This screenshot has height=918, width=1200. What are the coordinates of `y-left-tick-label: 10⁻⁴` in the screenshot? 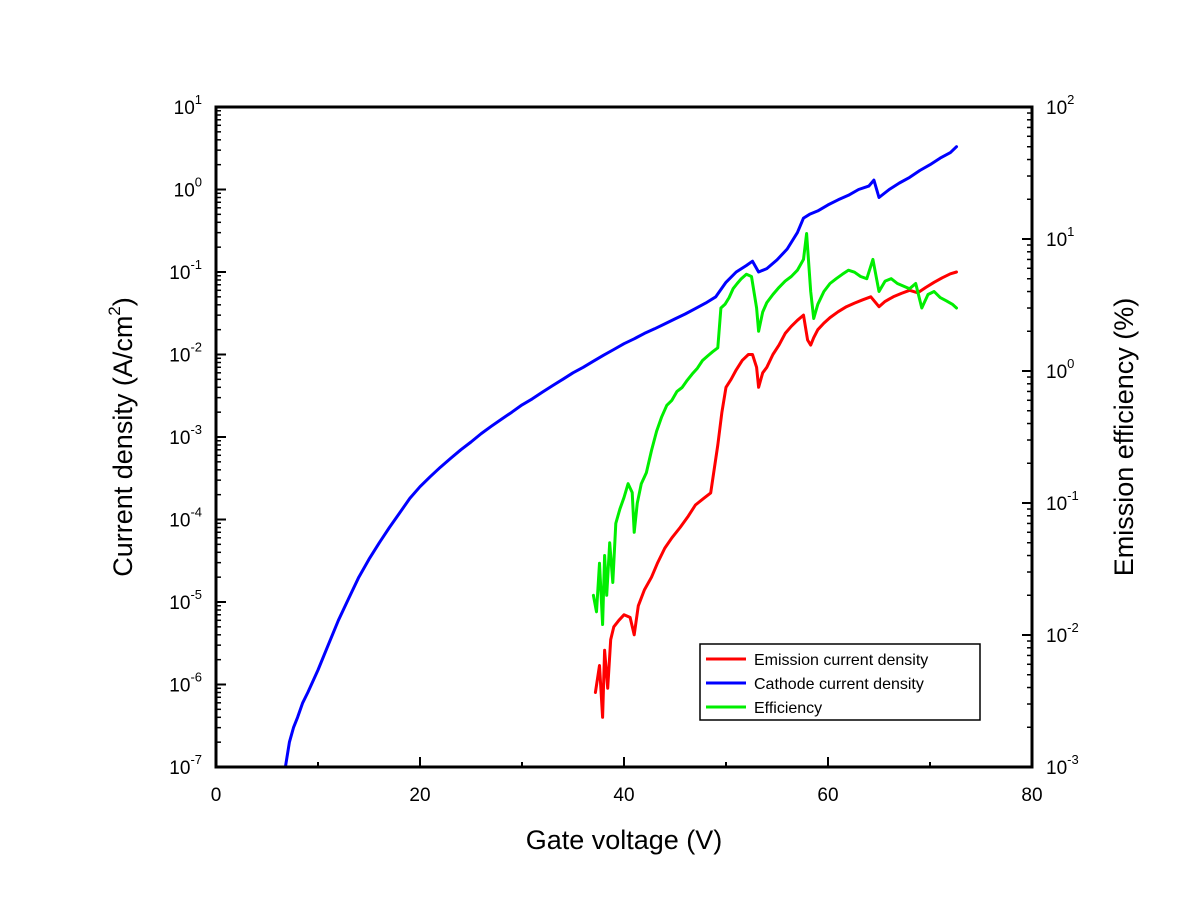 It's located at (185, 518).